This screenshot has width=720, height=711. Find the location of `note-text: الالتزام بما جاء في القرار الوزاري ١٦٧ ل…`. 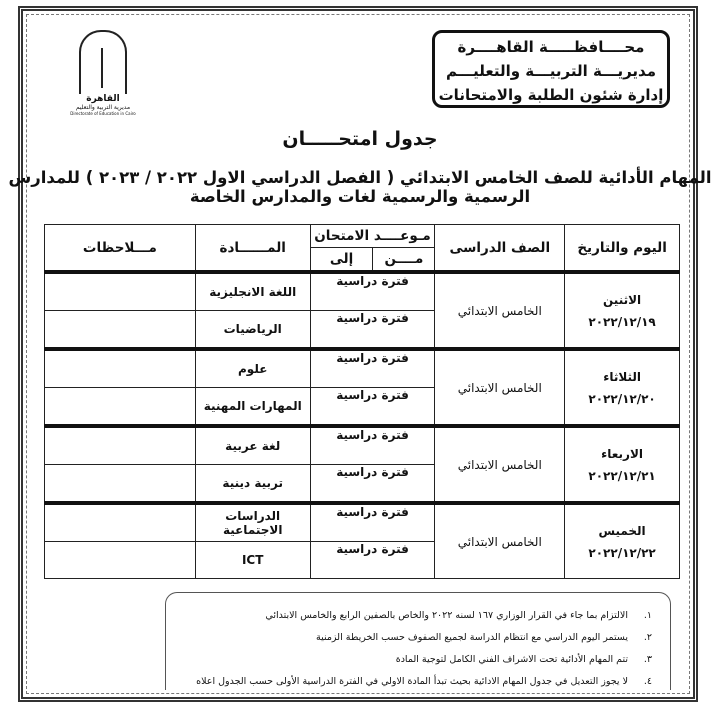

note-text: الالتزام بما جاء في القرار الوزاري ١٦٧ ل… is located at coordinates (446, 615).